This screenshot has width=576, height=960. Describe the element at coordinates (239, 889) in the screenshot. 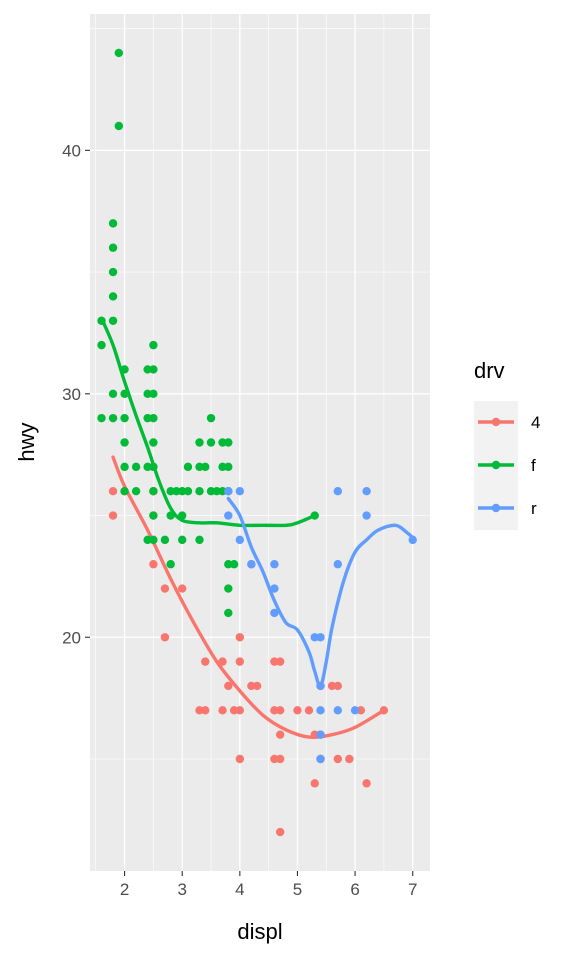

I see `x-tick-label: 4` at that location.